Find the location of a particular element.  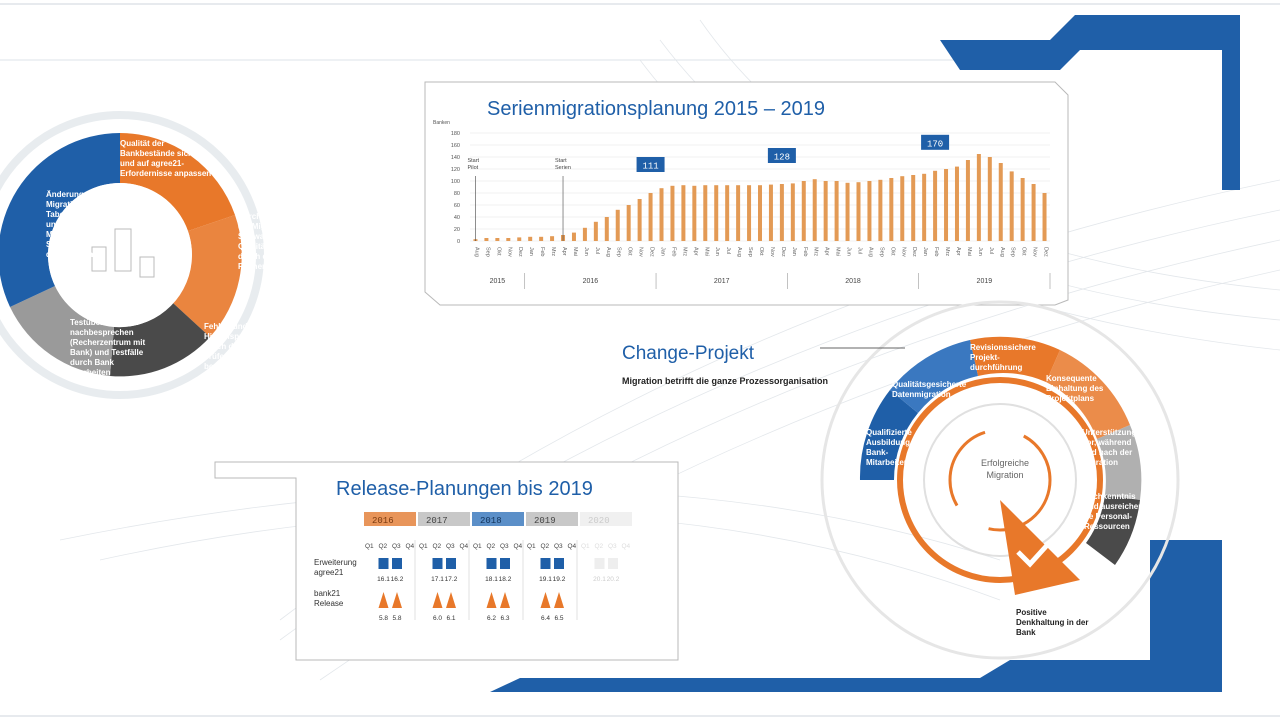

x-tick-label: Dez is located at coordinates (1046, 252).